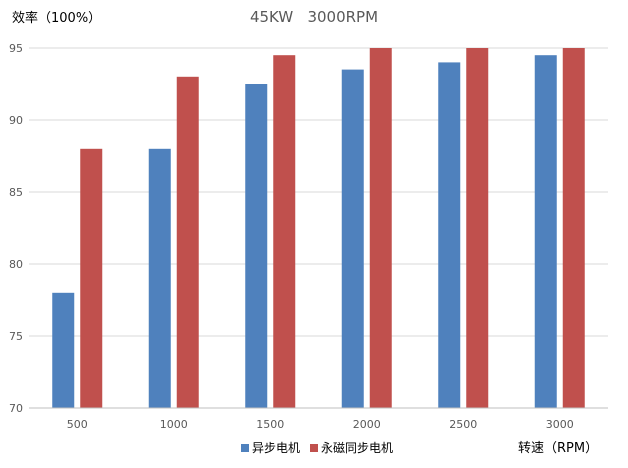 The image size is (628, 468). Describe the element at coordinates (16, 48) in the screenshot. I see `y-tick-label: 95` at that location.